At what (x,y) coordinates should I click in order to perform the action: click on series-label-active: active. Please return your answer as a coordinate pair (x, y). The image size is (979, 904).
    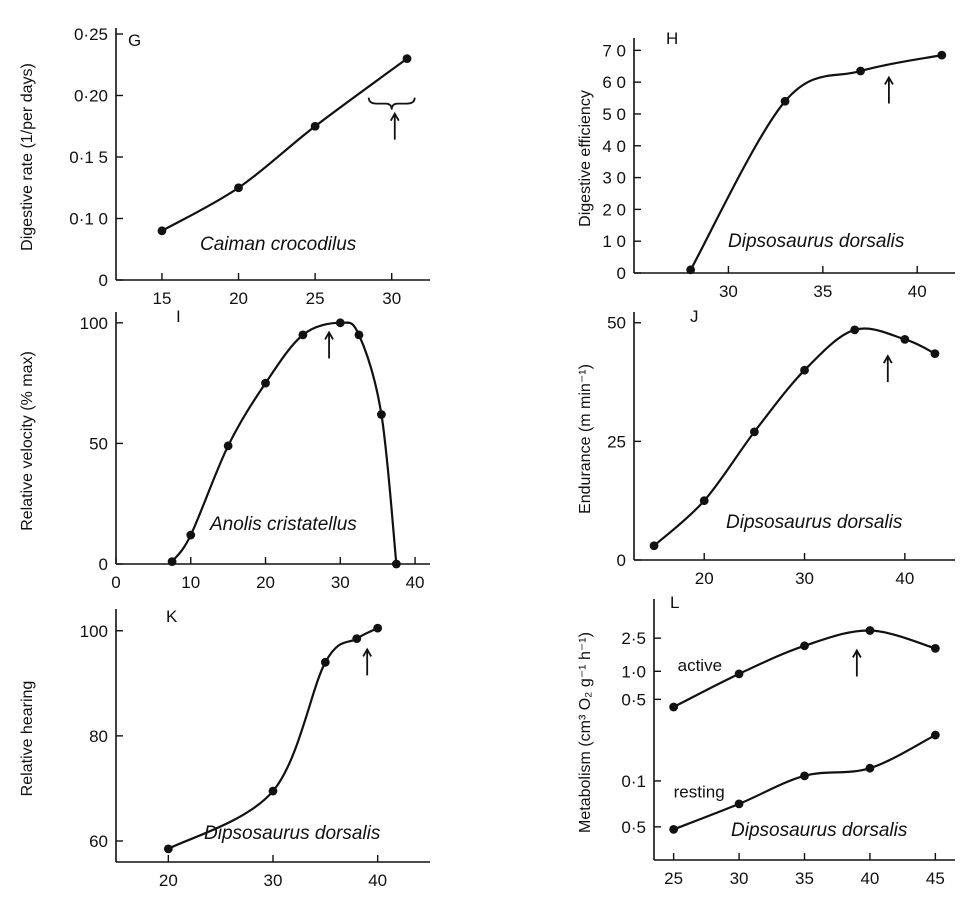
    Looking at the image, I should click on (700, 665).